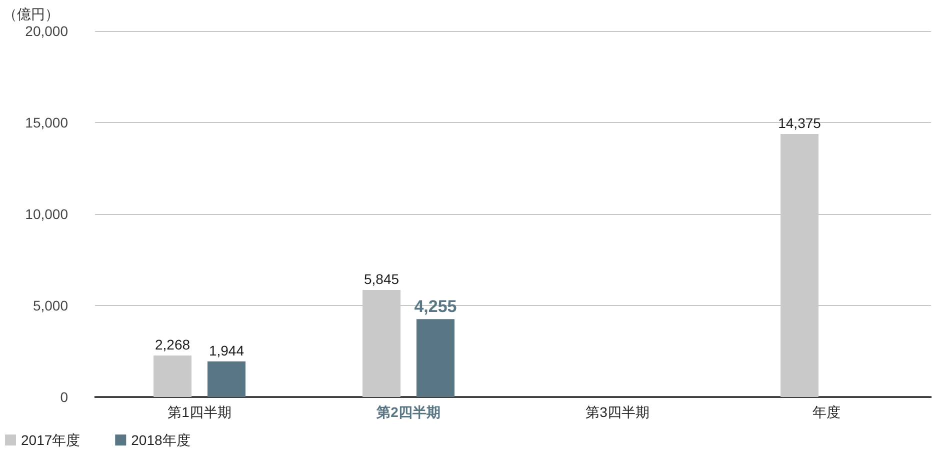  I want to click on y-axis-title: （億円）, so click(31, 14).